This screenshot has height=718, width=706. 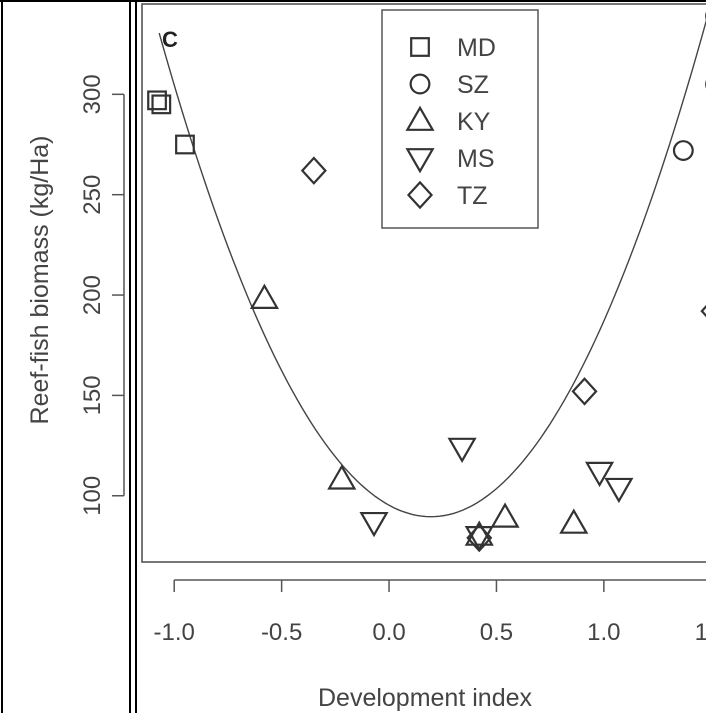 I want to click on x-tick-label: 0.0, so click(x=388, y=632).